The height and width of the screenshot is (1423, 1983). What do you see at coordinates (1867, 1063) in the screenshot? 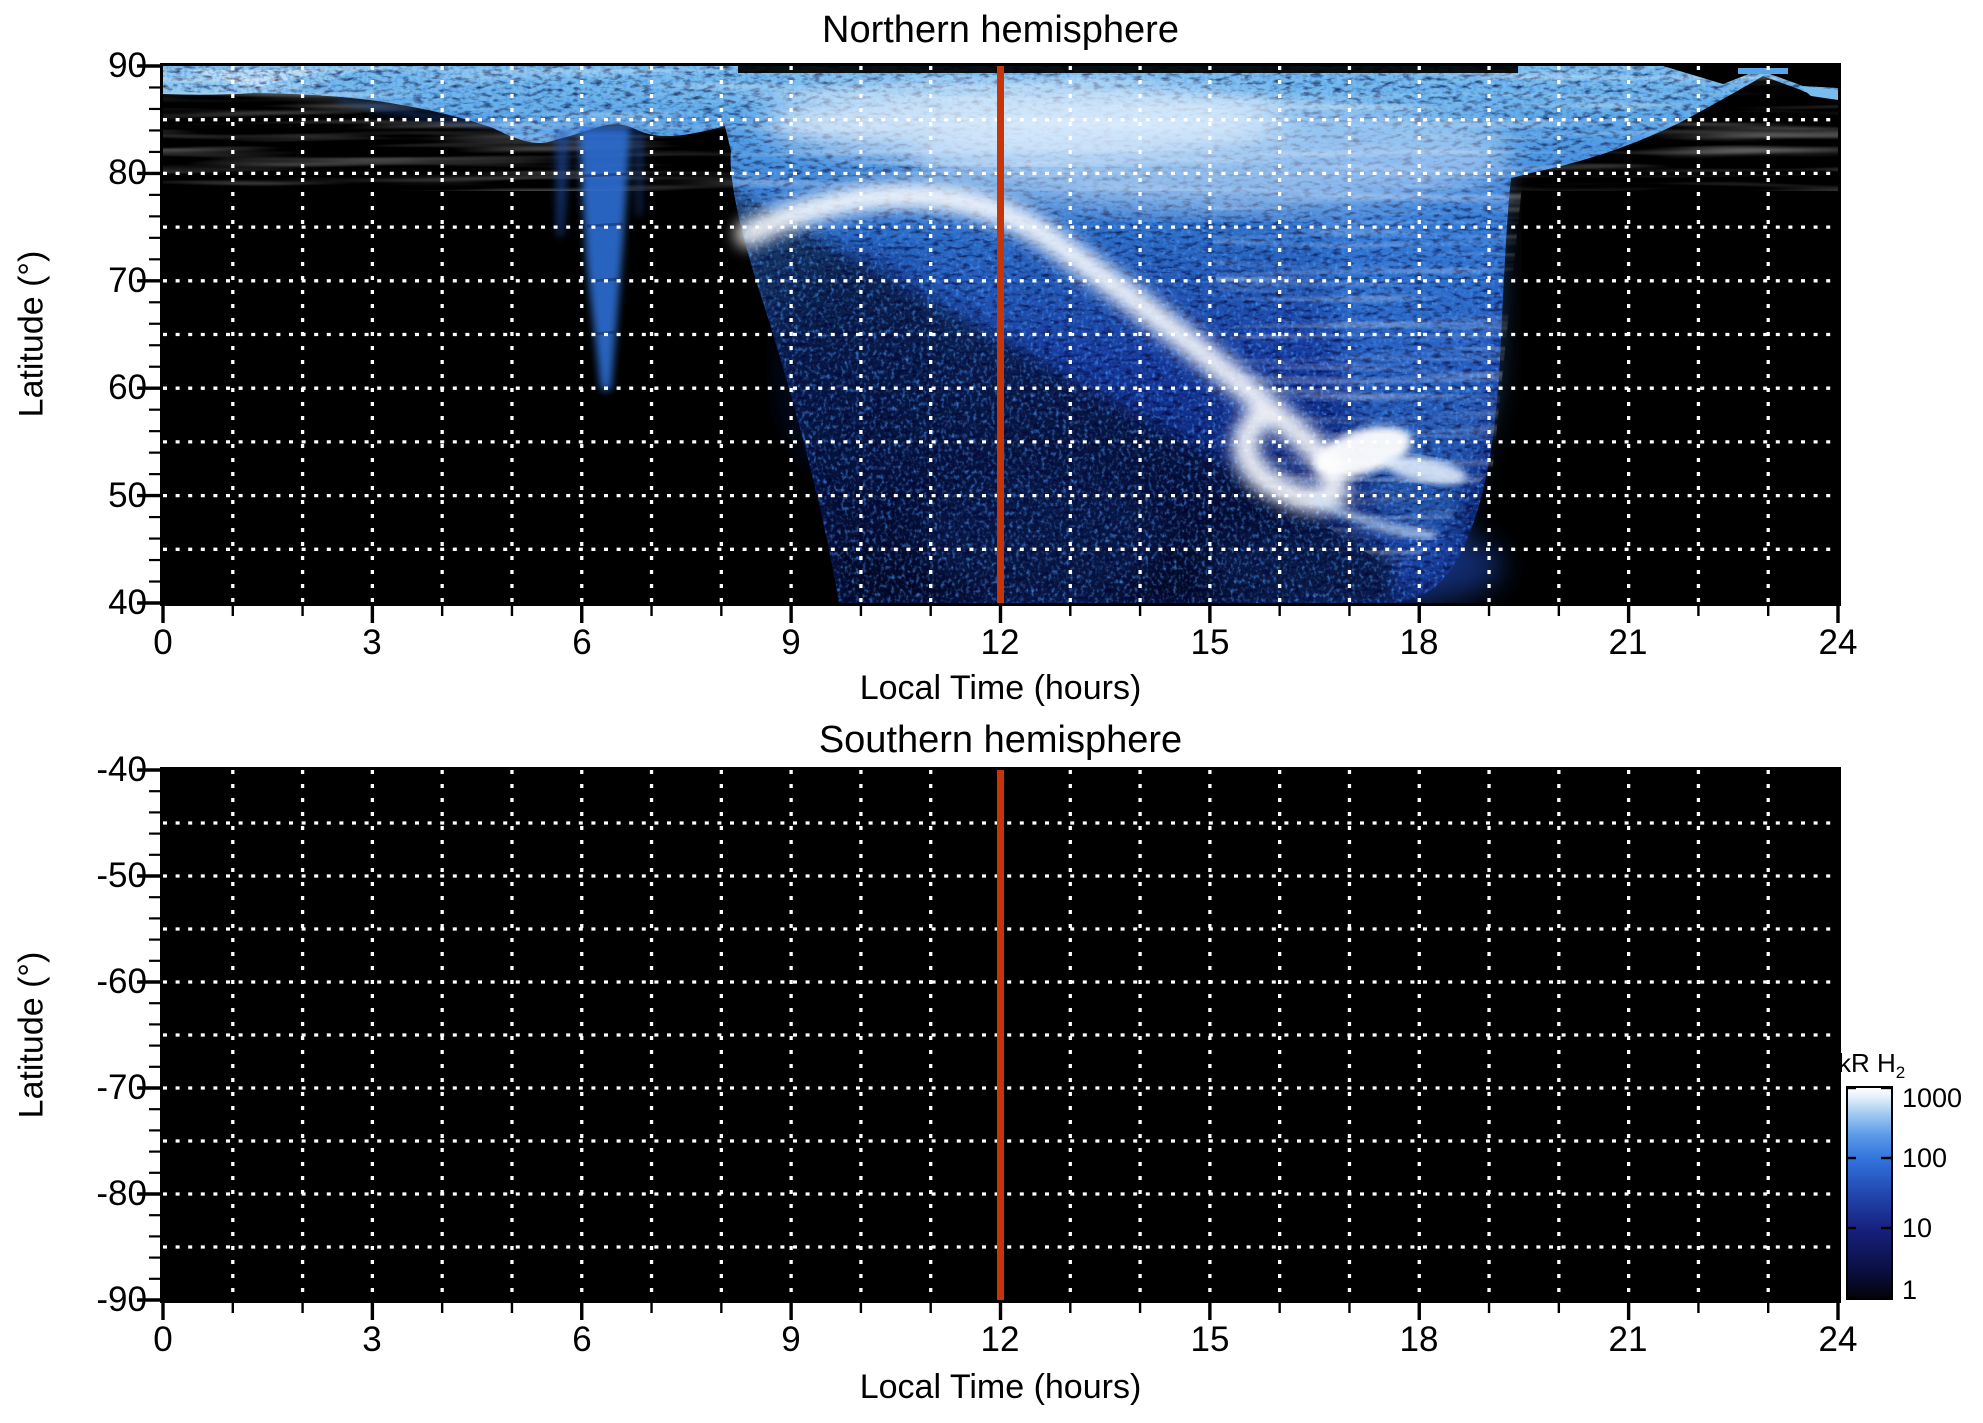
I see `colorbar-title-text: kR H` at bounding box center [1867, 1063].